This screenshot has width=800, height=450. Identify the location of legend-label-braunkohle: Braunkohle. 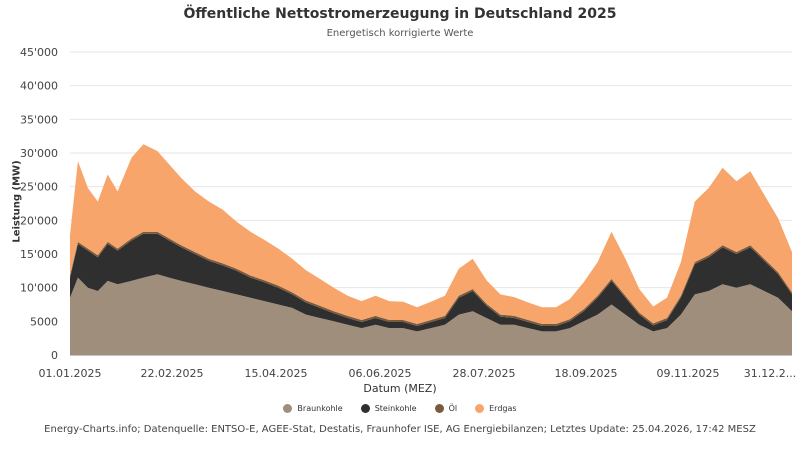
(320, 408).